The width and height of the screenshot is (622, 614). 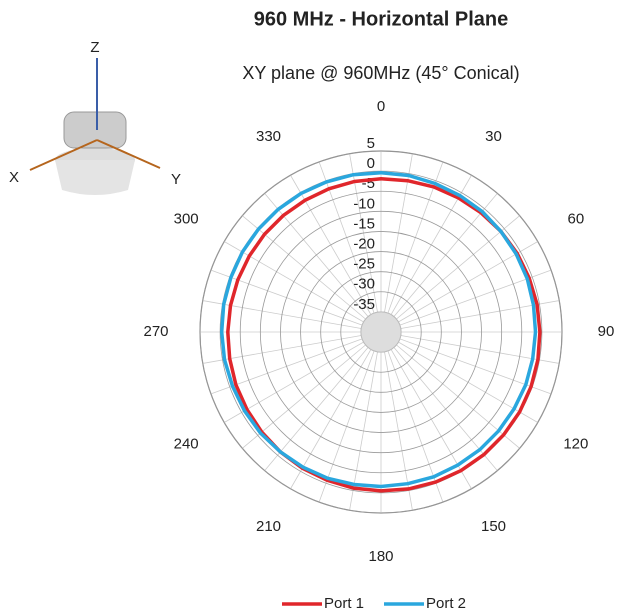 I want to click on angle-tick-label: 30, so click(x=493, y=136).